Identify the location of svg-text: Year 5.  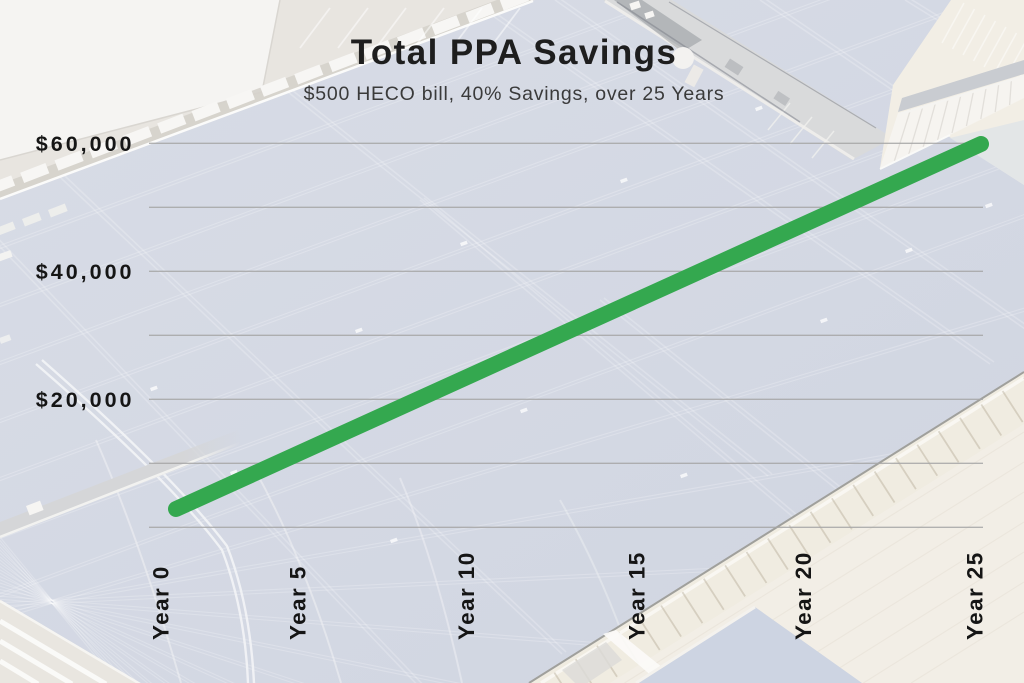
(298, 602).